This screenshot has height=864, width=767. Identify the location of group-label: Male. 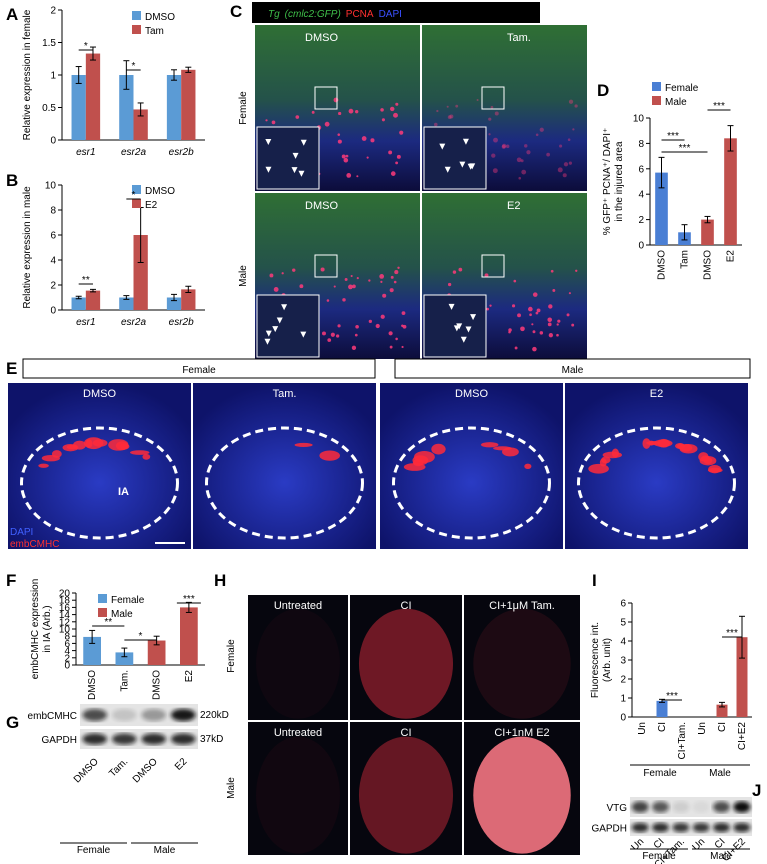
(721, 856).